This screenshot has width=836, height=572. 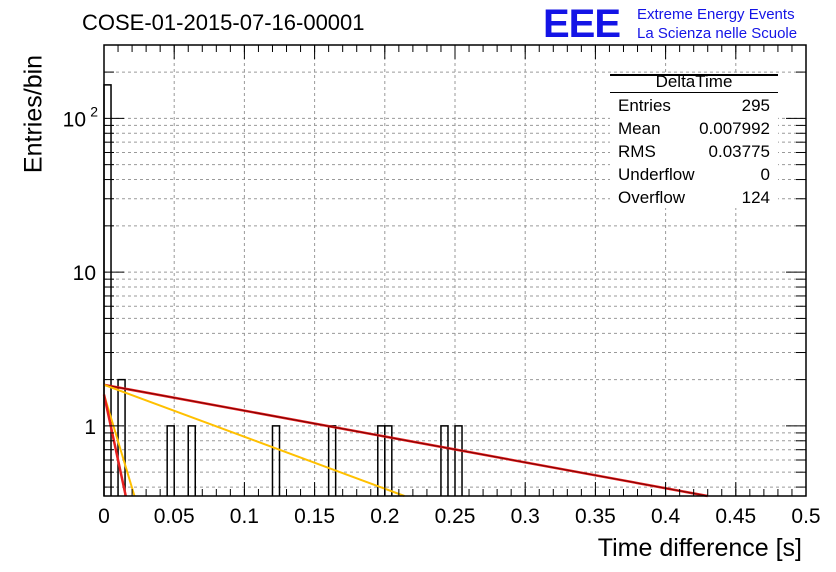 I want to click on eee-logo-mark: EEE, so click(x=582, y=24).